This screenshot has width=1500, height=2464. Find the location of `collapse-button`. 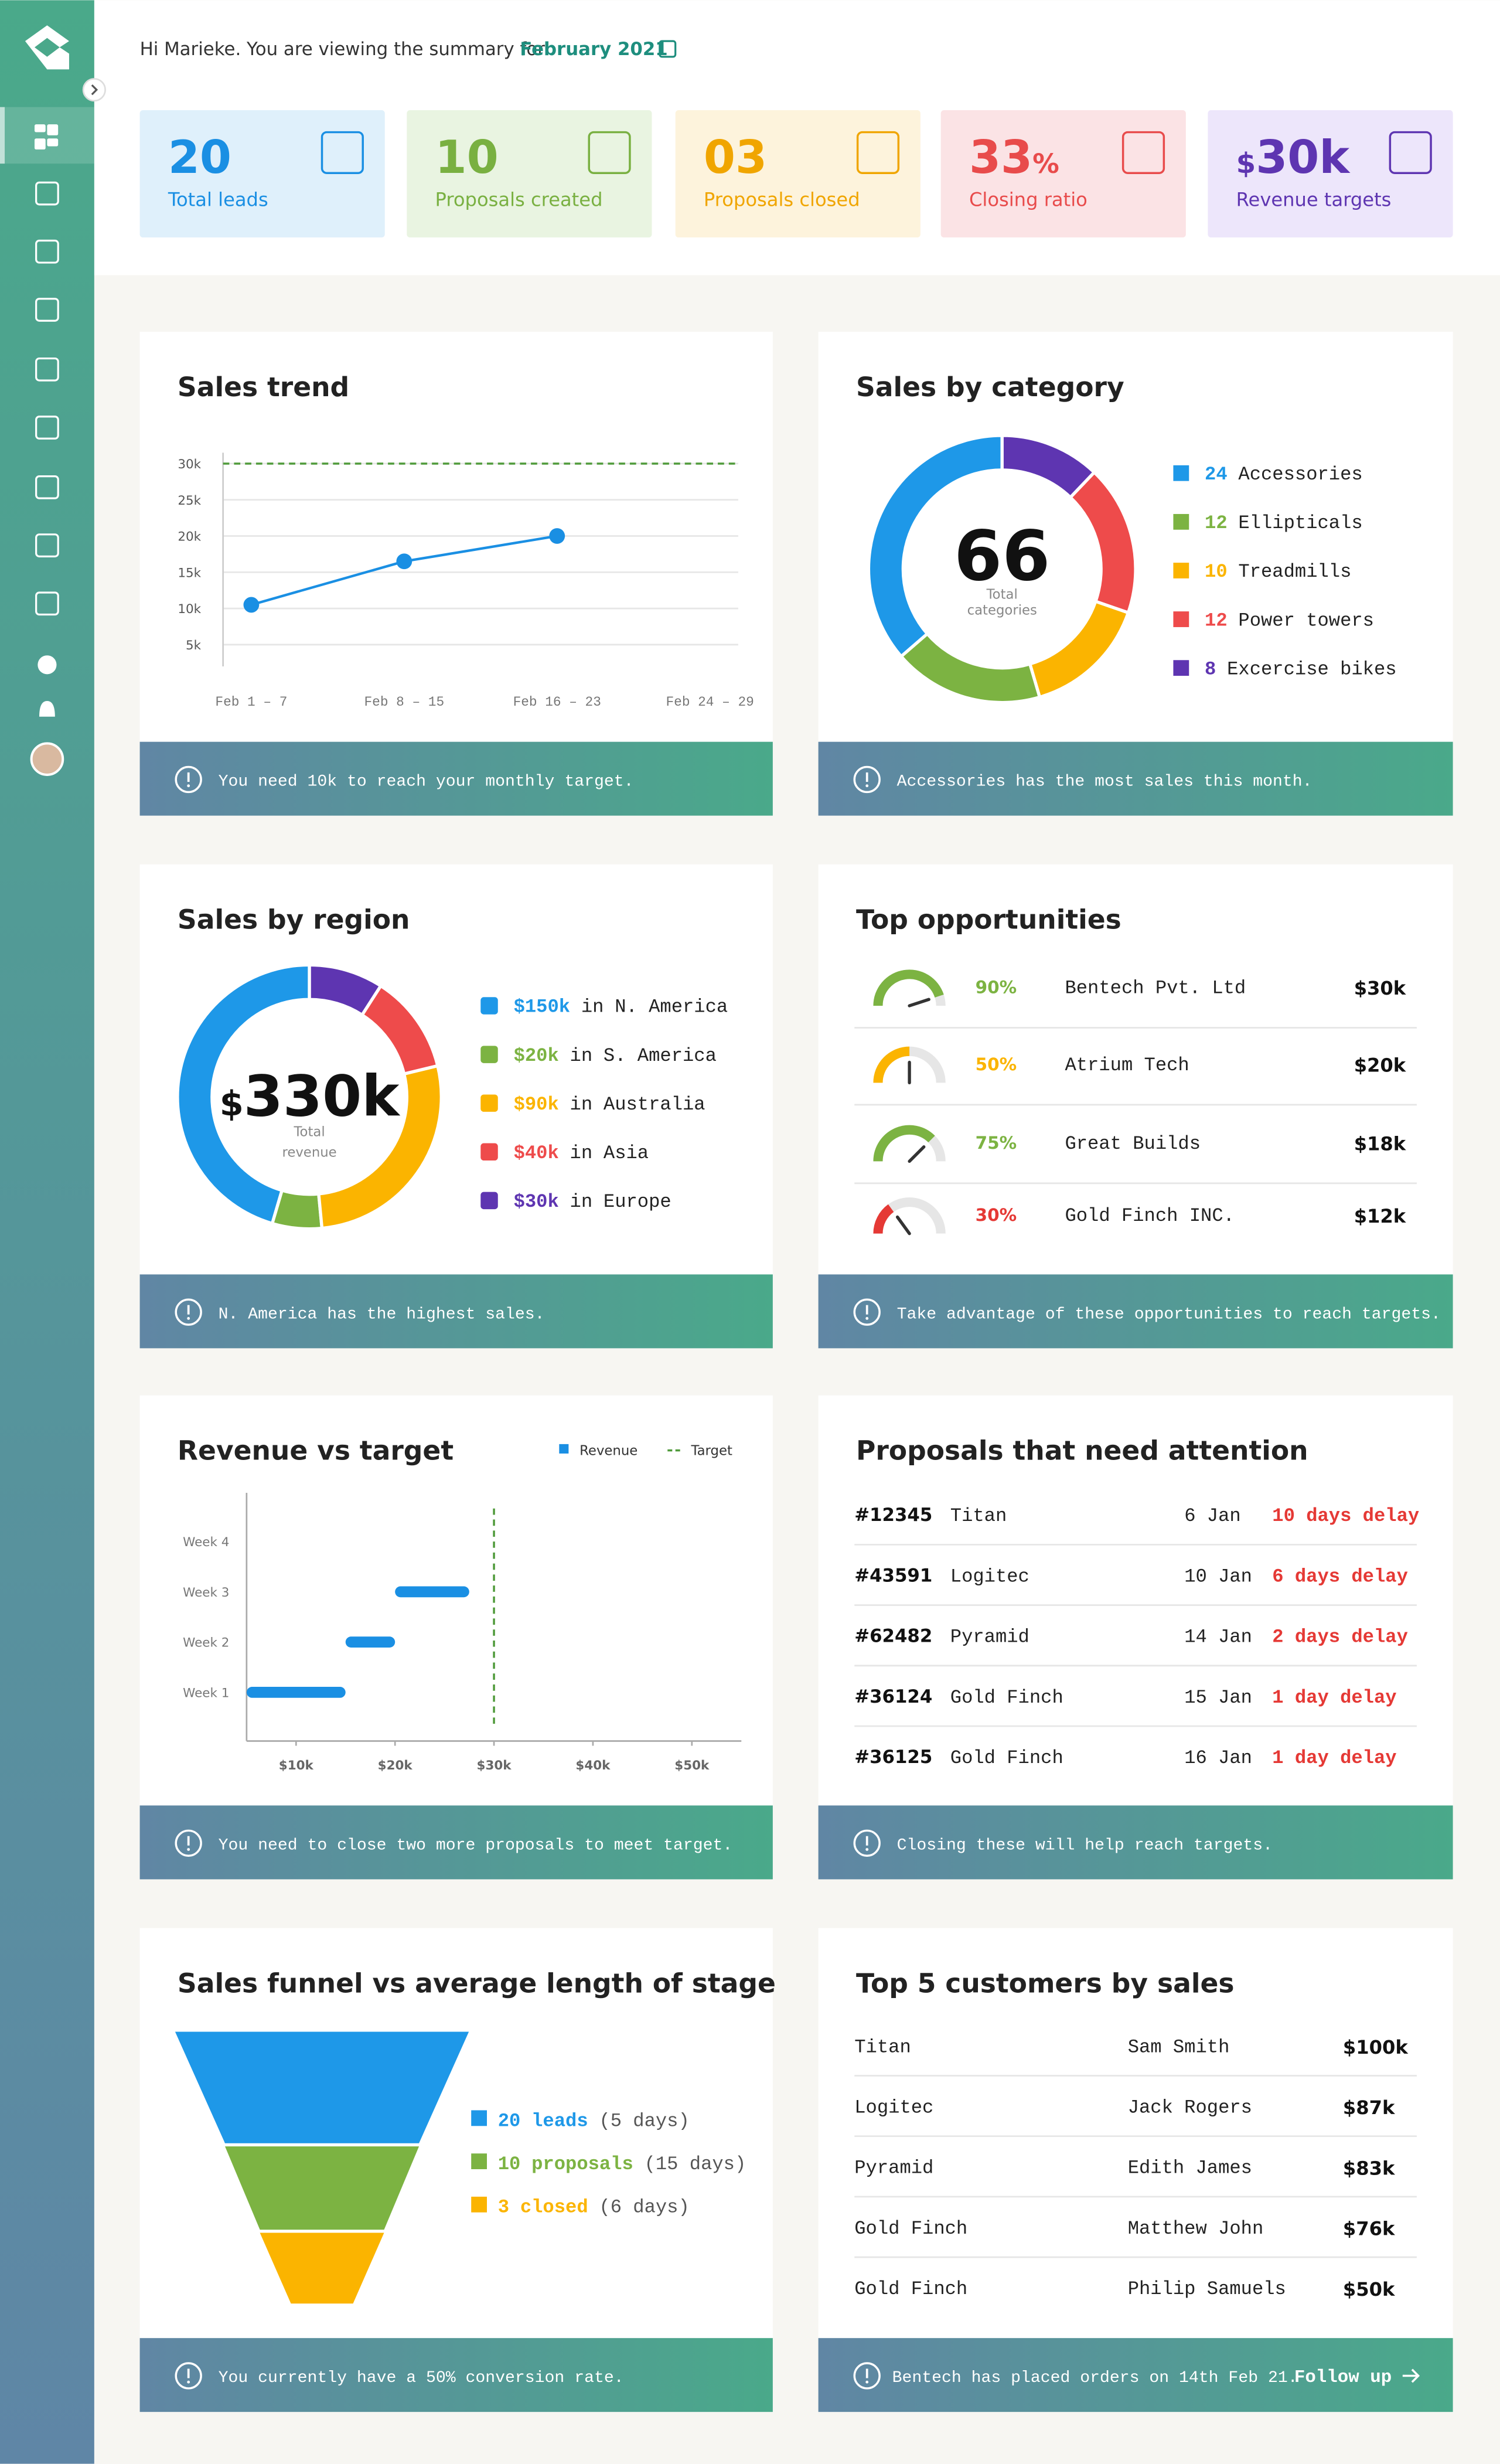

collapse-button is located at coordinates (94, 90).